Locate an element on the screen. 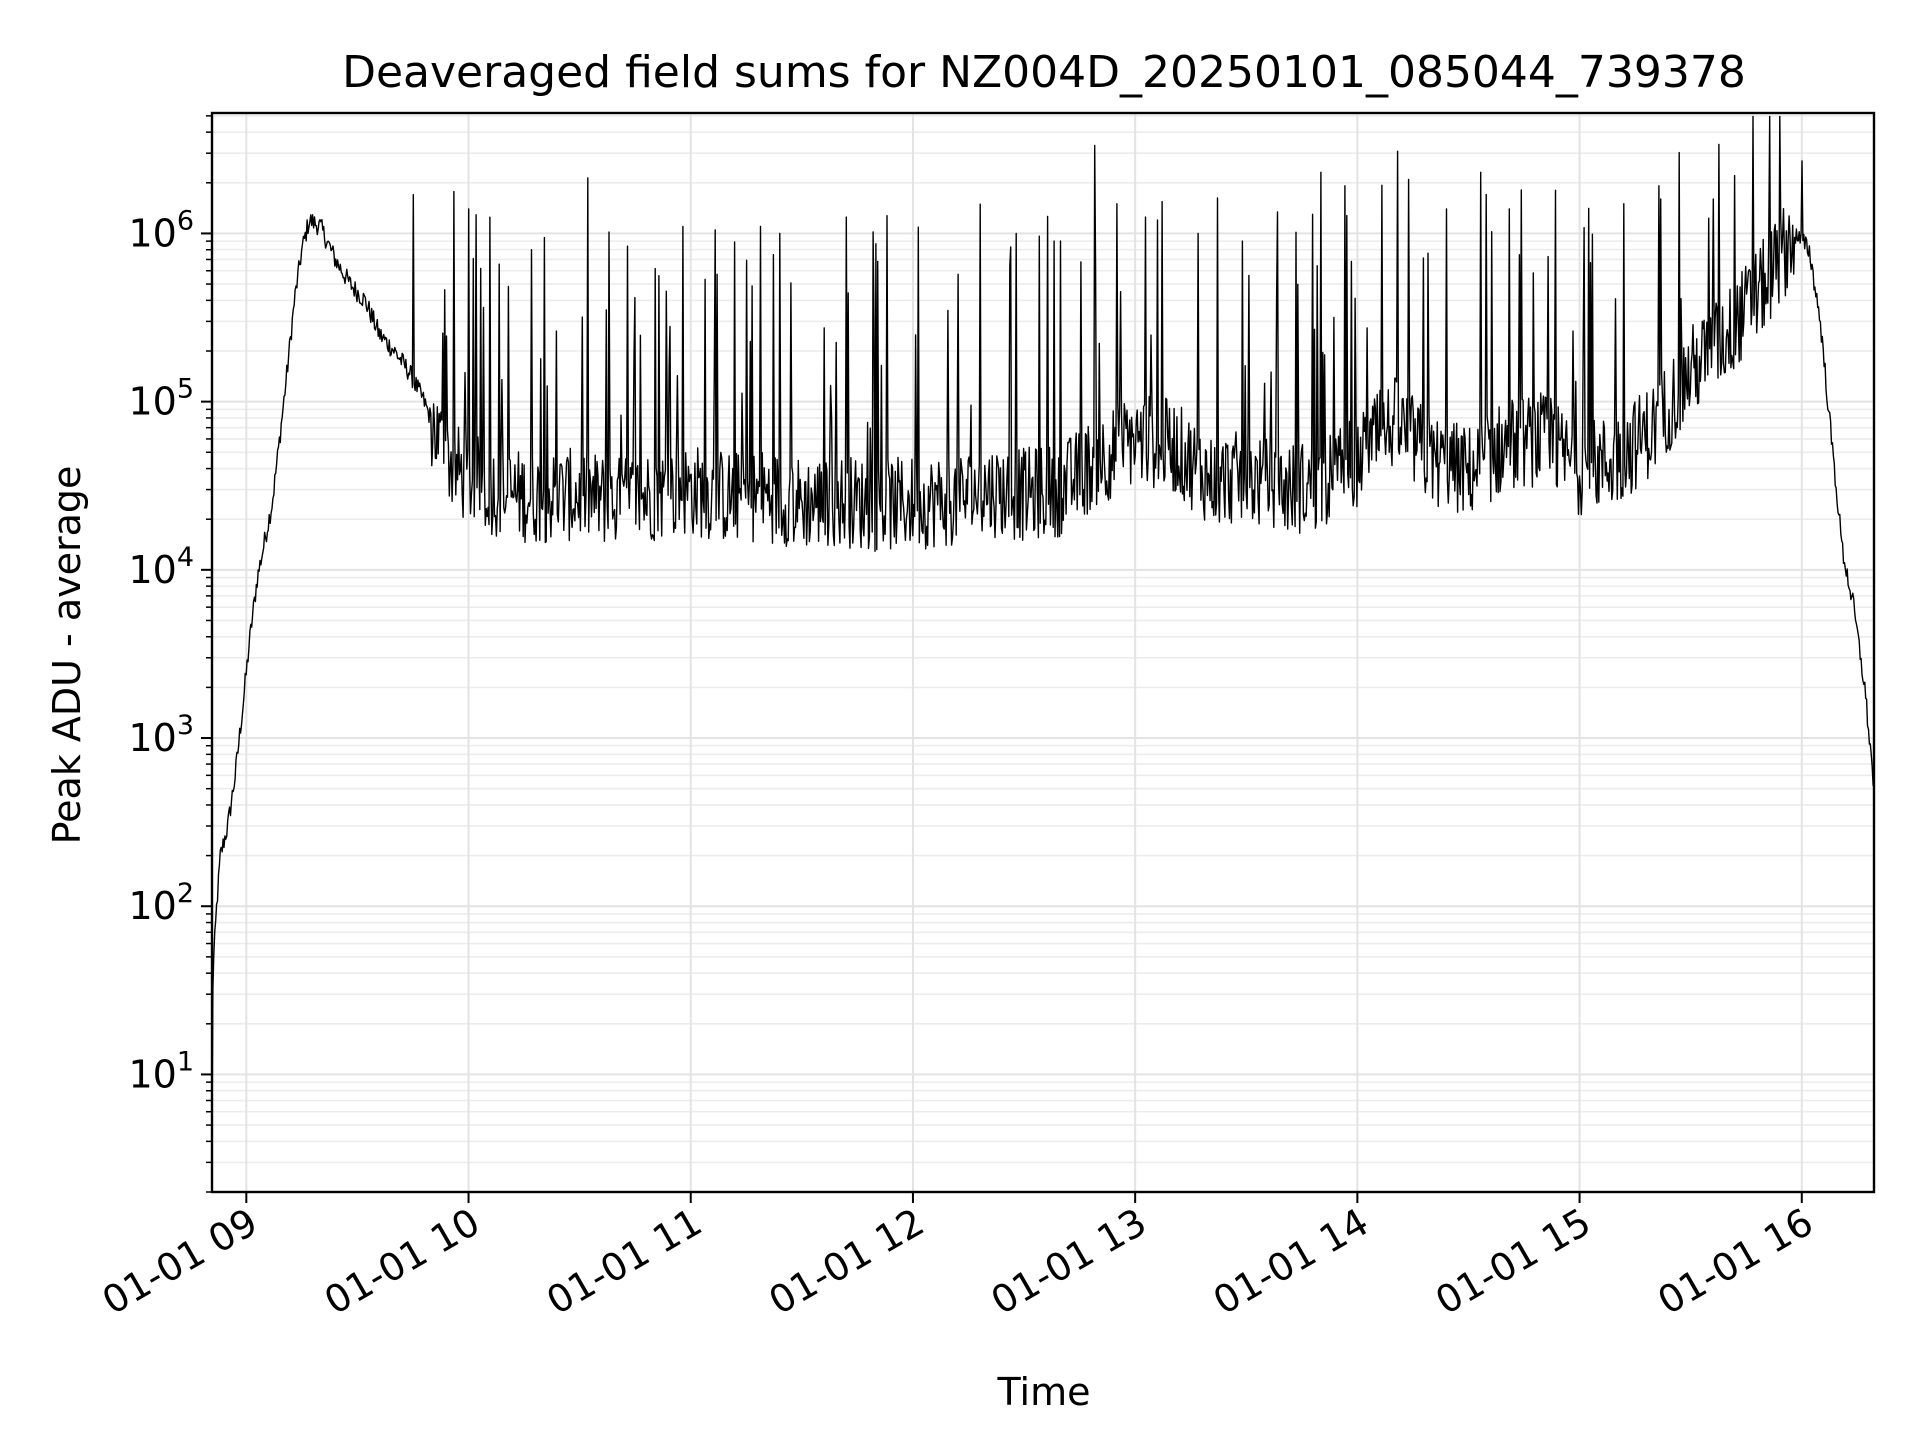 The width and height of the screenshot is (1920, 1440). y-tick-label: 101 is located at coordinates (161, 1071).